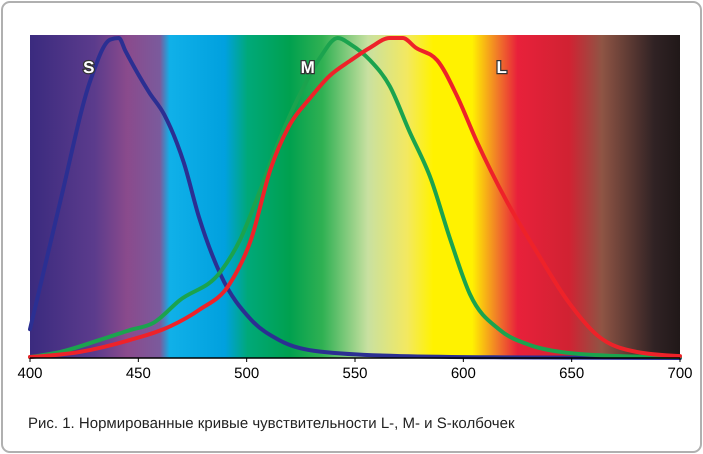  I want to click on x-tick-label: 500, so click(247, 373).